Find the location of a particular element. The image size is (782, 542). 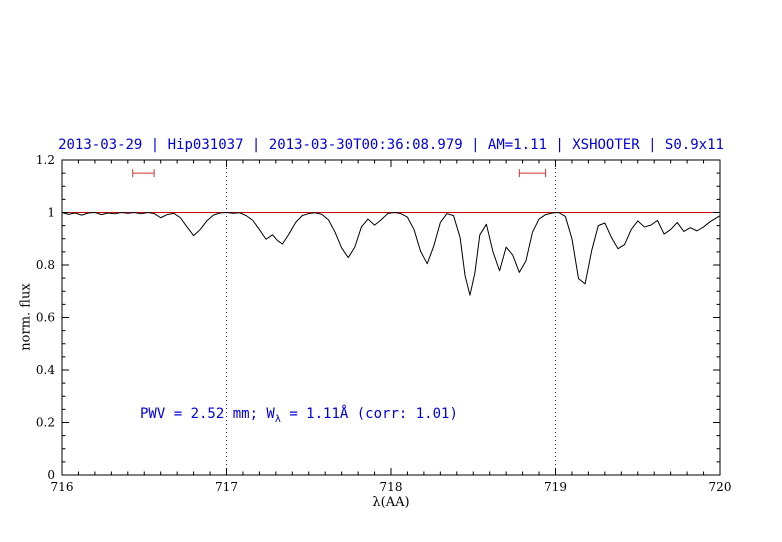

y-axis-label: norm. flux is located at coordinates (26, 317).